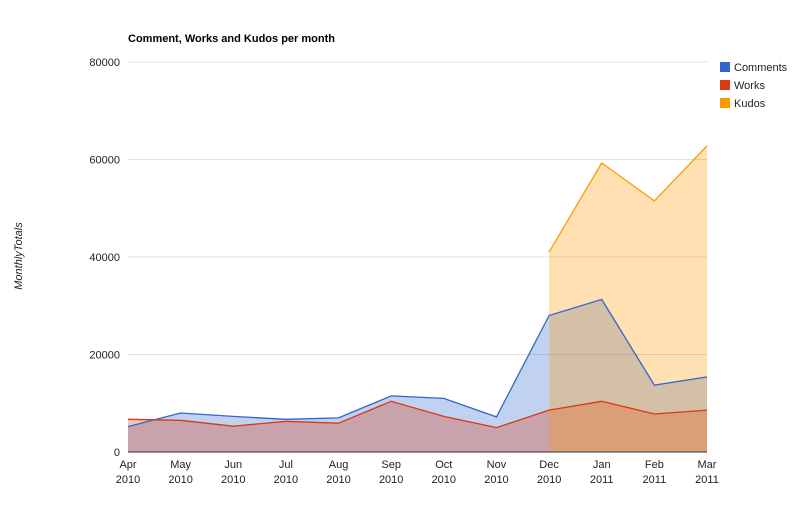 This screenshot has width=800, height=530. What do you see at coordinates (707, 465) in the screenshot?
I see `x-tick-label: Mar` at bounding box center [707, 465].